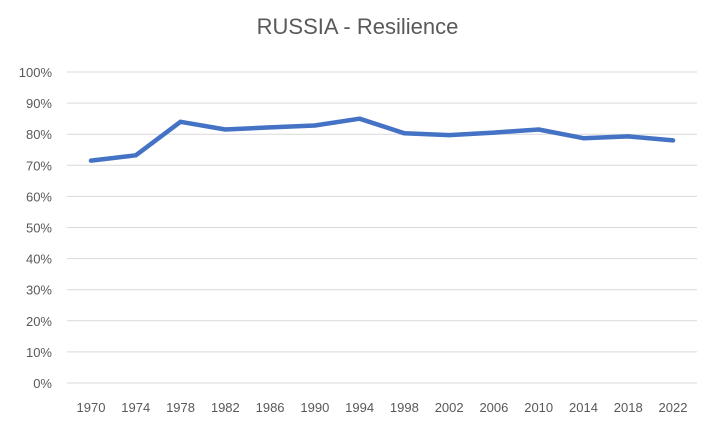  I want to click on y-tick-label: 40%, so click(39, 259).